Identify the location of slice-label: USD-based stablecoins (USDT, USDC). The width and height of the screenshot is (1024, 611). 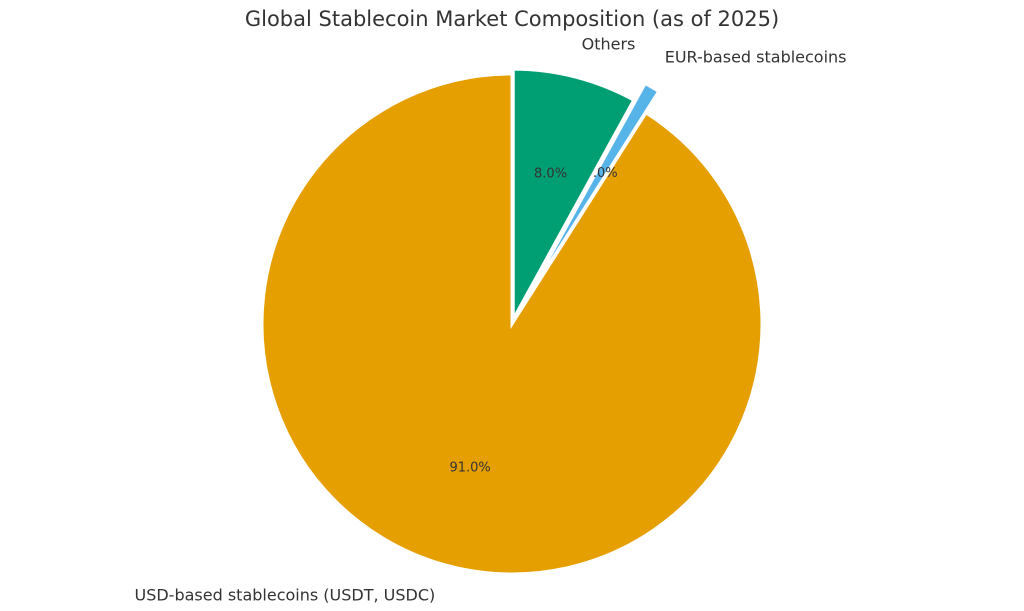
(284, 595).